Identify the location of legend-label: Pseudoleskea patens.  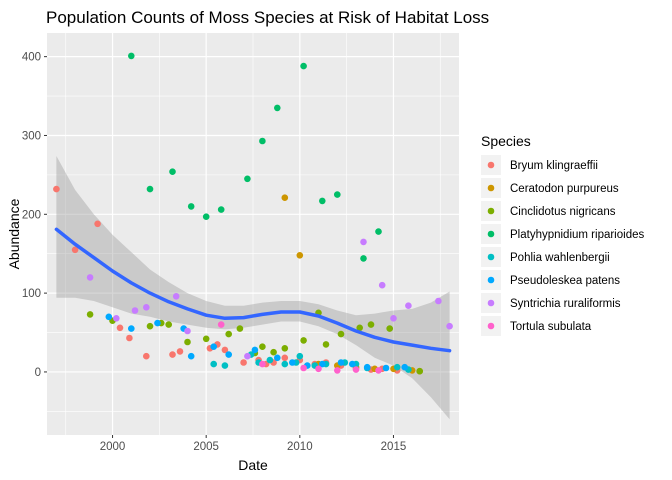
(565, 281).